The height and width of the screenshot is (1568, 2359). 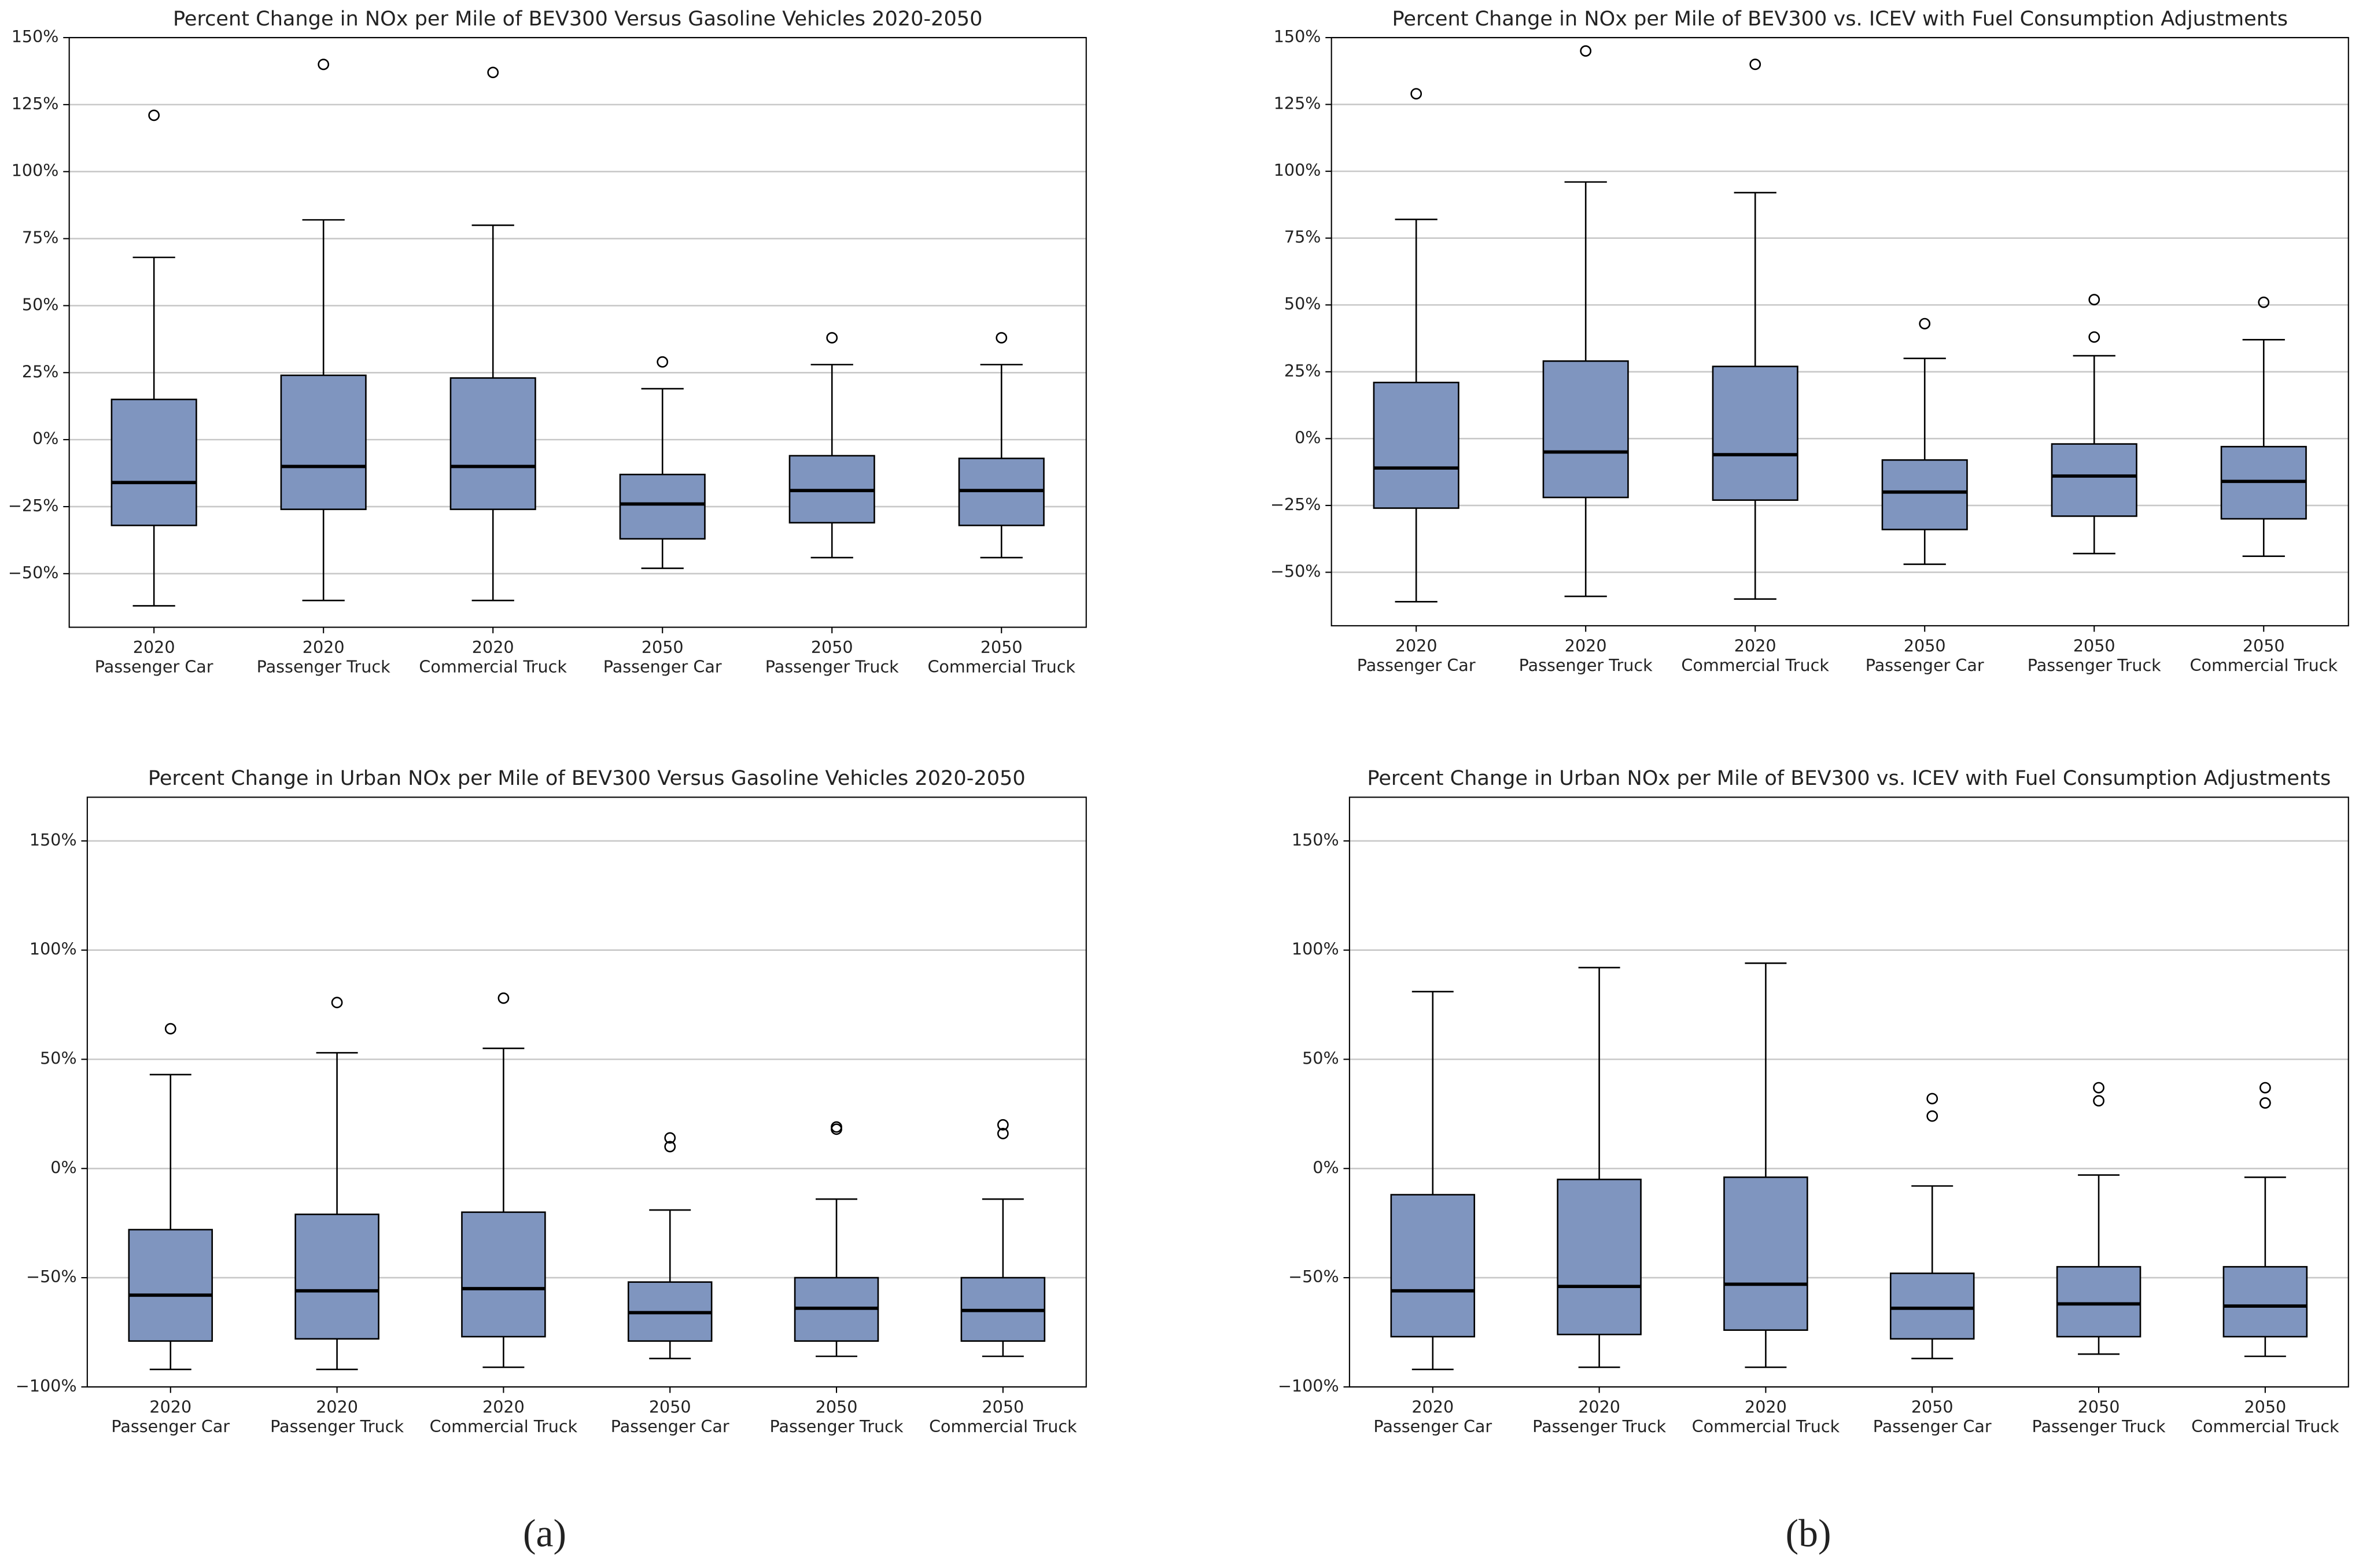 What do you see at coordinates (1808, 1533) in the screenshot?
I see `panel-label: (b)` at bounding box center [1808, 1533].